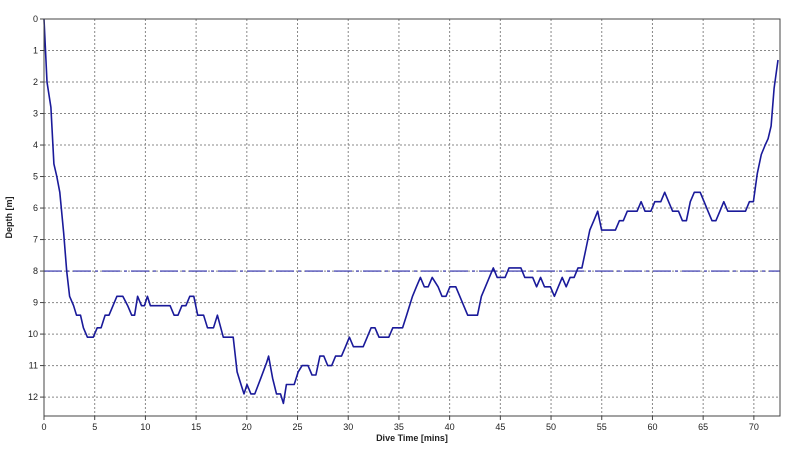 This screenshot has height=456, width=800. Describe the element at coordinates (399, 427) in the screenshot. I see `x-tick-label: 35` at that location.